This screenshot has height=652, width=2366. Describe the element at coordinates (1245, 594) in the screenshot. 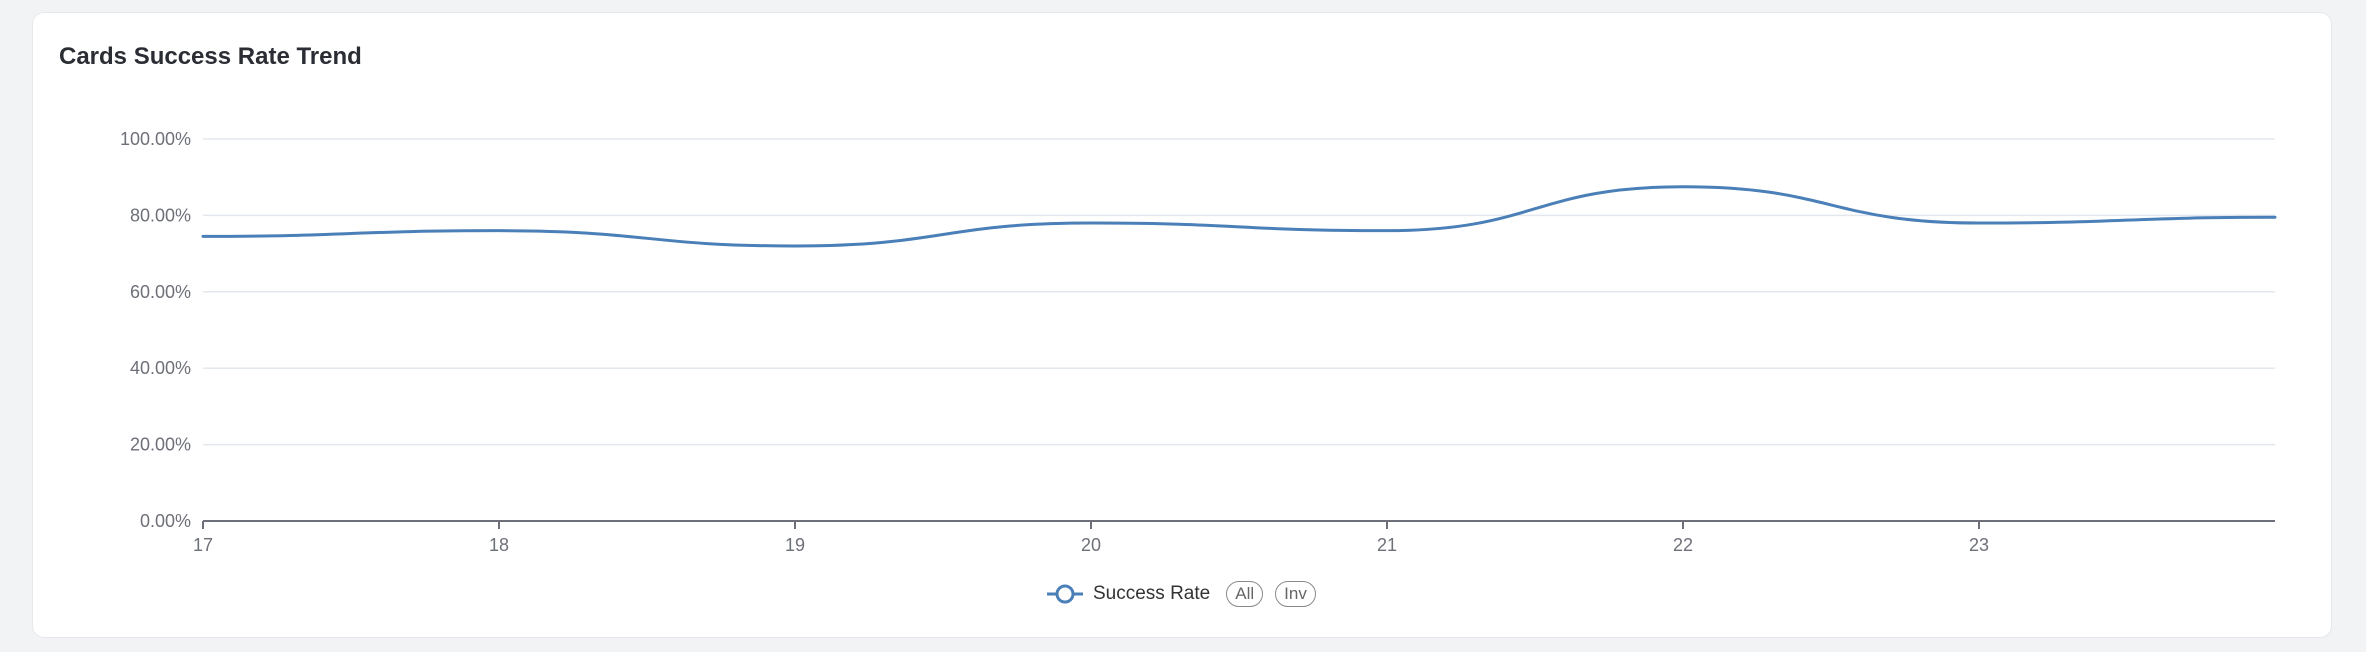

I see `legend-select-all-button: All` at that location.